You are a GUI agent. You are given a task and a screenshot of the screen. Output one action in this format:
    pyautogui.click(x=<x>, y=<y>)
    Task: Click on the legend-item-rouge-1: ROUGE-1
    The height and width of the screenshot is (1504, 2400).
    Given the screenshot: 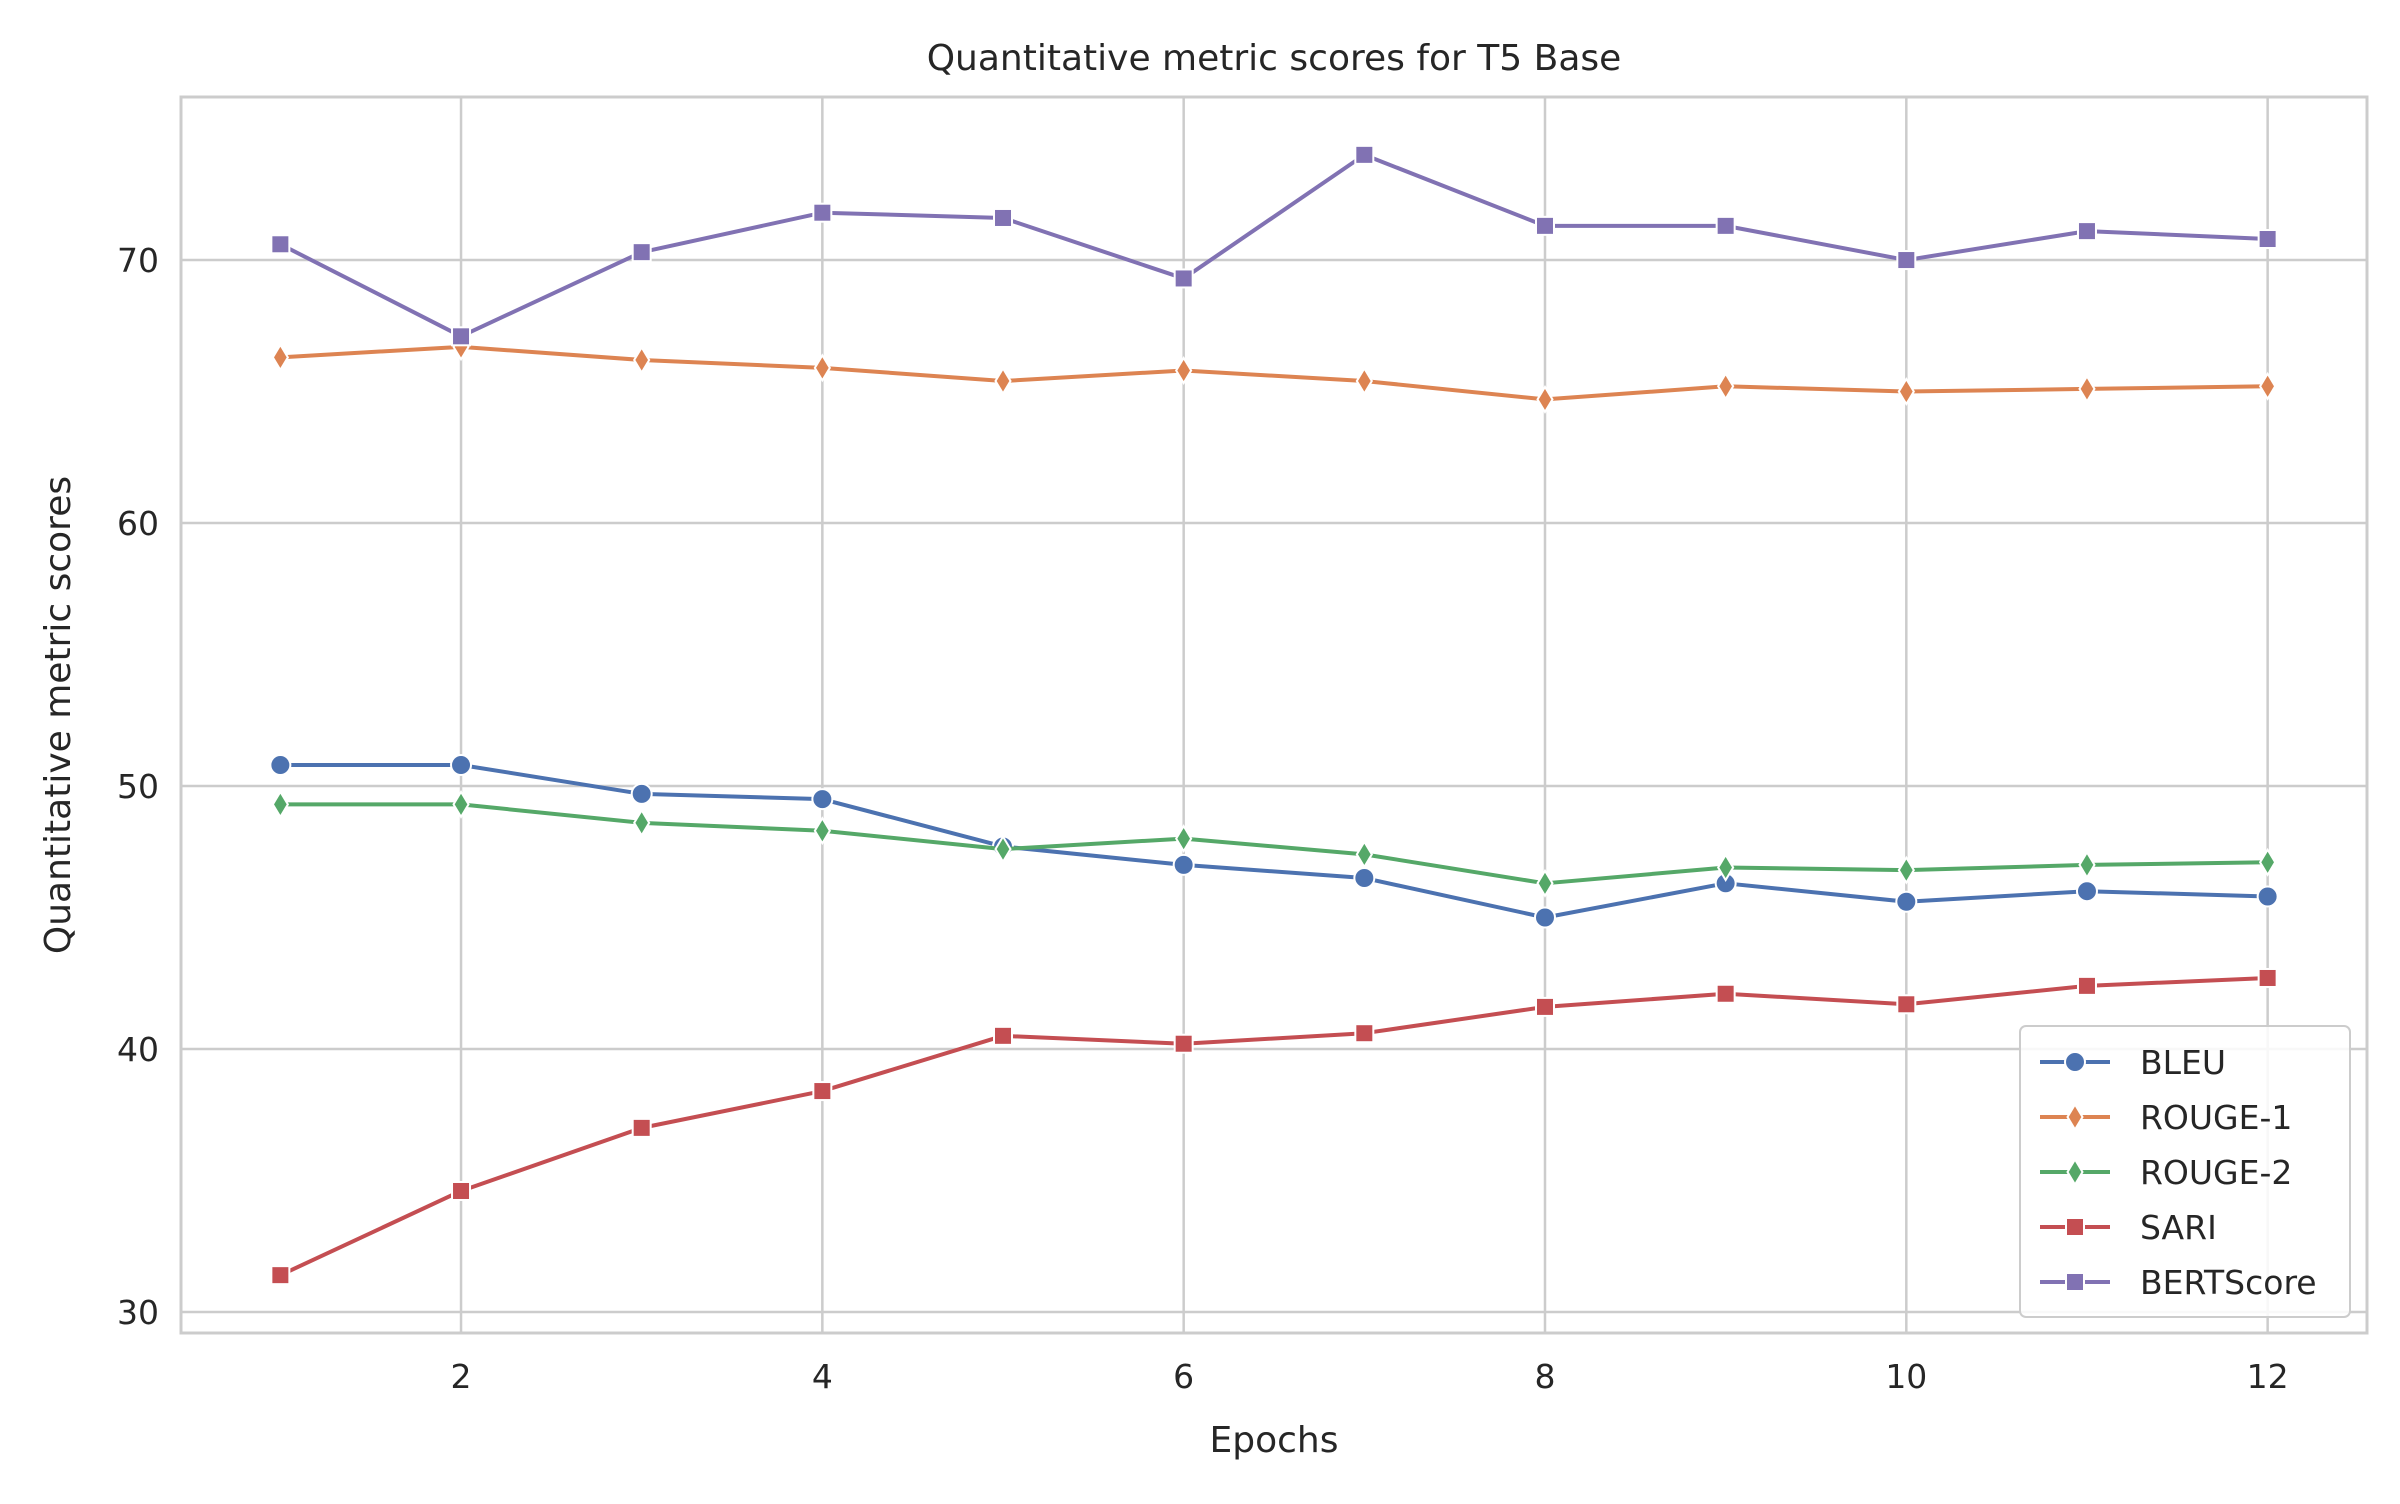 What is the action you would take?
    pyautogui.click(x=2166, y=1117)
    